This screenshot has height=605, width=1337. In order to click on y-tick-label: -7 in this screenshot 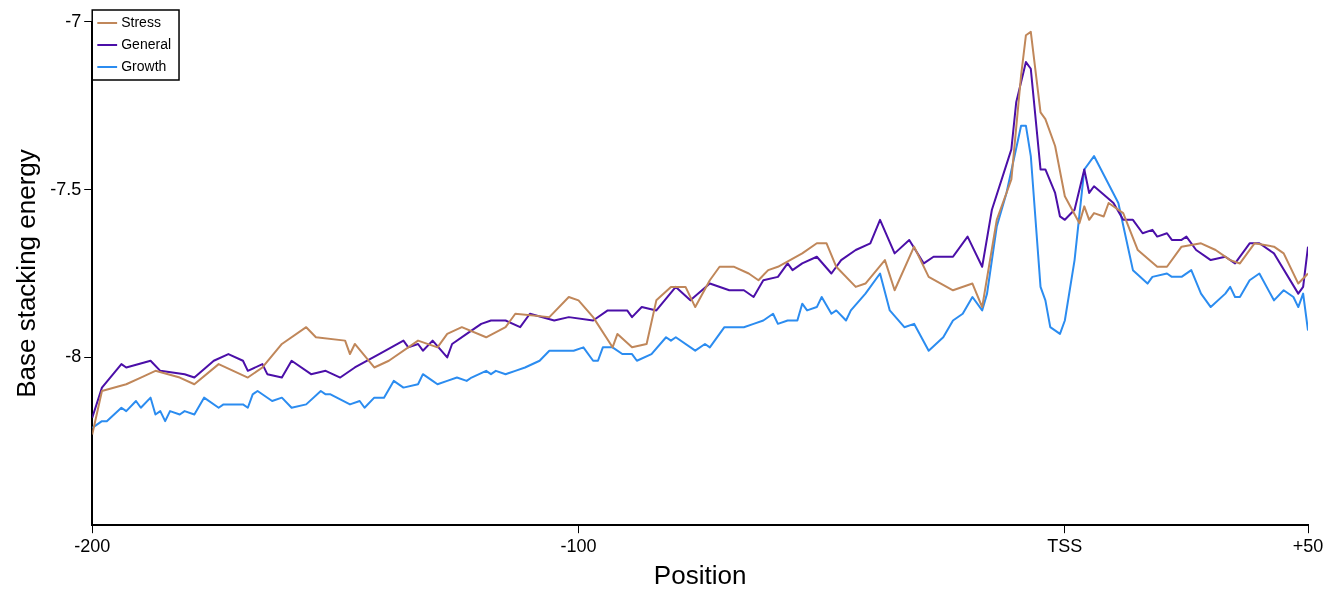, I will do `click(73, 20)`.